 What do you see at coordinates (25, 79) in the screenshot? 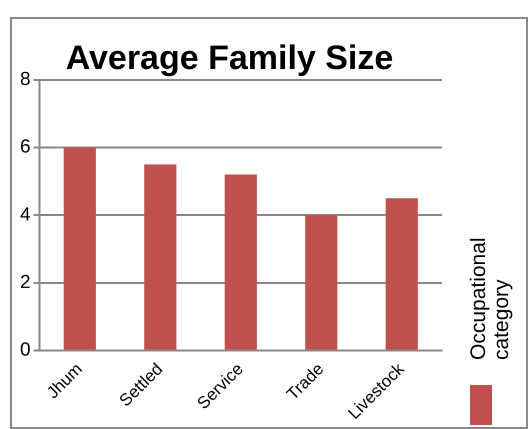
I see `y-tick-label: 8` at bounding box center [25, 79].